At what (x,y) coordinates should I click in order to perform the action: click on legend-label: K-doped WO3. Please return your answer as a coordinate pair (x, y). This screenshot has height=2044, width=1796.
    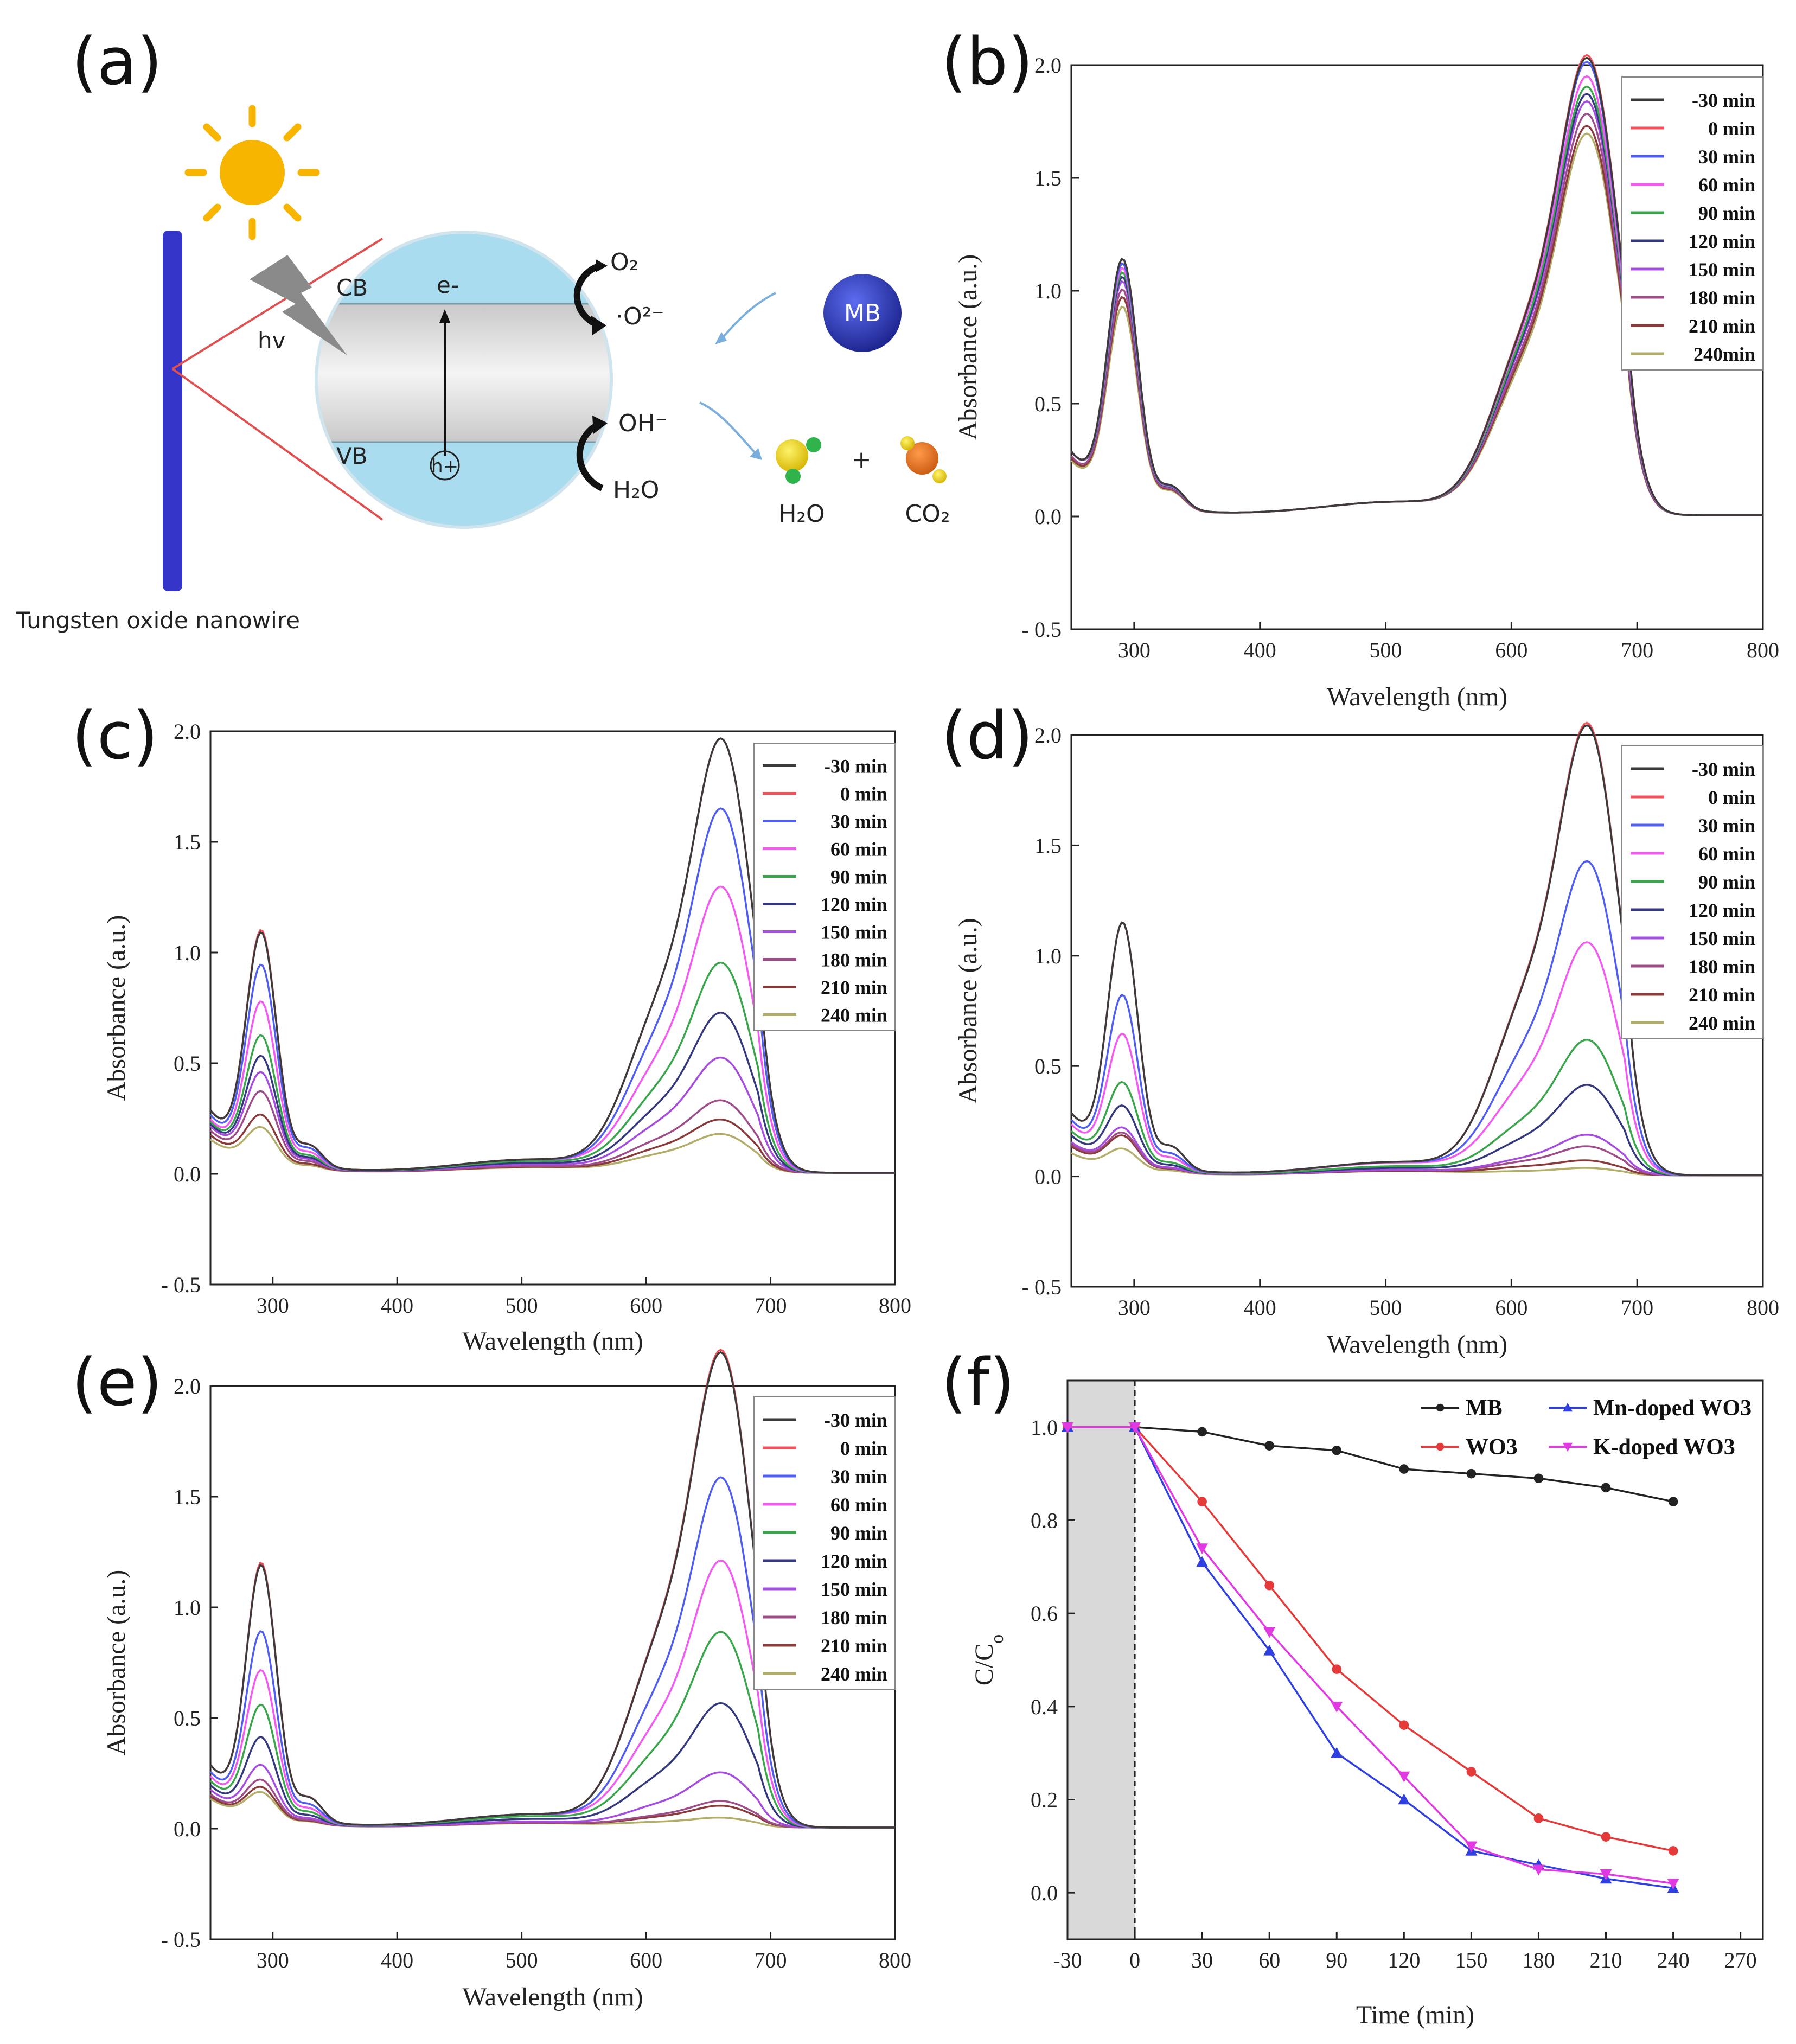
    Looking at the image, I should click on (1664, 1447).